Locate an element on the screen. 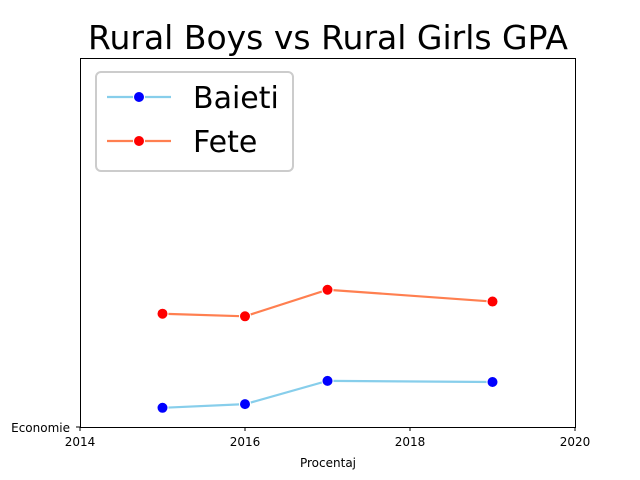 The image size is (640, 480). plot-area is located at coordinates (327, 348).